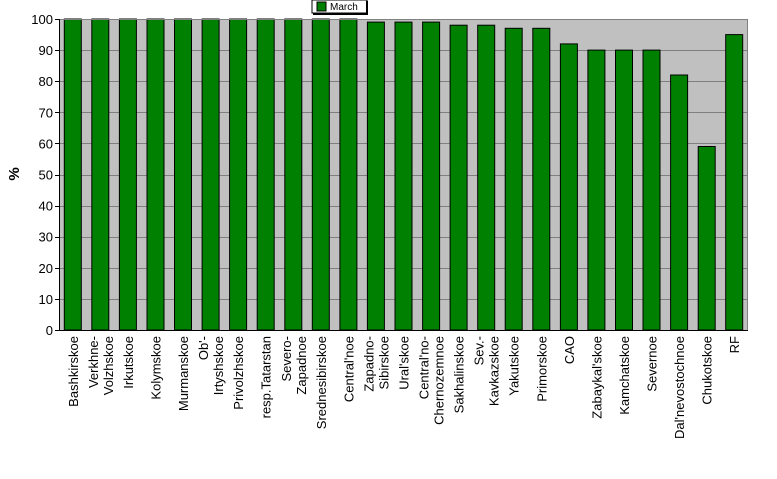  Describe the element at coordinates (72, 174) in the screenshot. I see `bar-bashkirskoe` at that location.